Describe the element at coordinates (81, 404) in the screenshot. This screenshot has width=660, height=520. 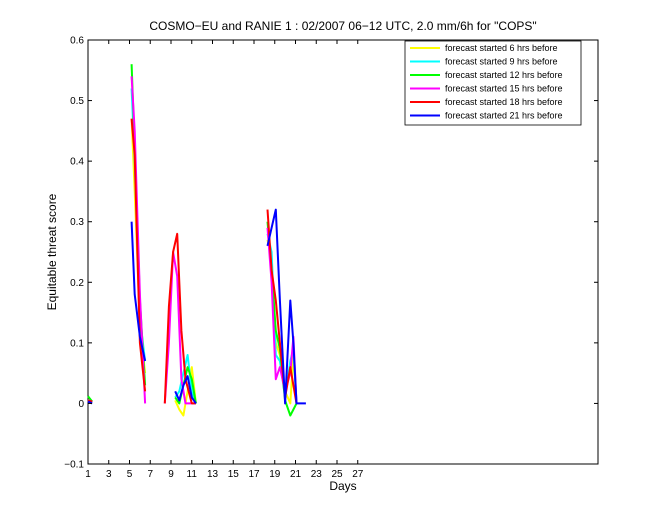
I see `y-tick-label: 0` at that location.